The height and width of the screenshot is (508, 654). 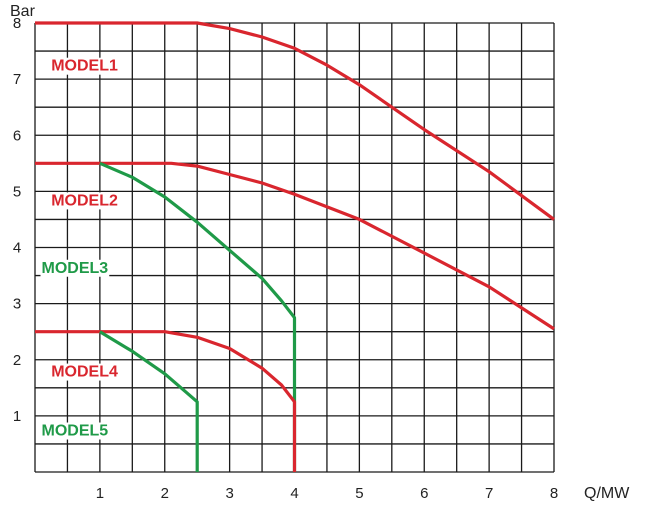 I want to click on y-tick-label: 1, so click(x=17, y=416).